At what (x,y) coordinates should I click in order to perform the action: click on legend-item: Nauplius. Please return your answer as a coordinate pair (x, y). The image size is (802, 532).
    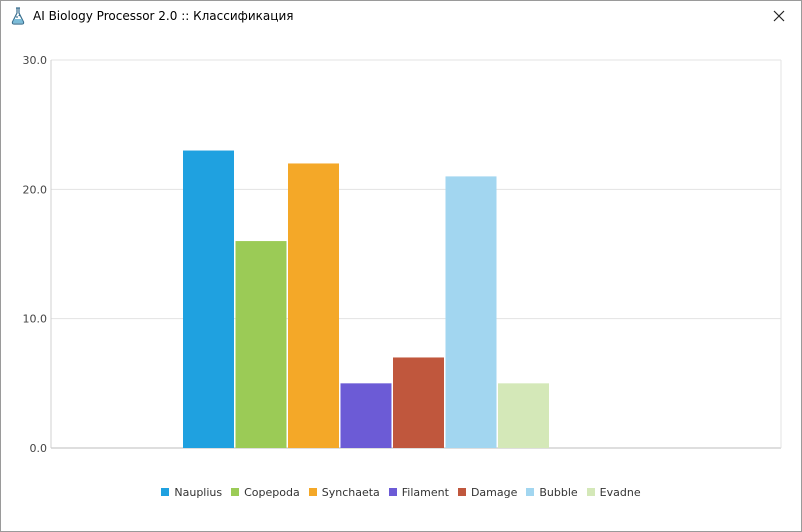
    Looking at the image, I should click on (191, 492).